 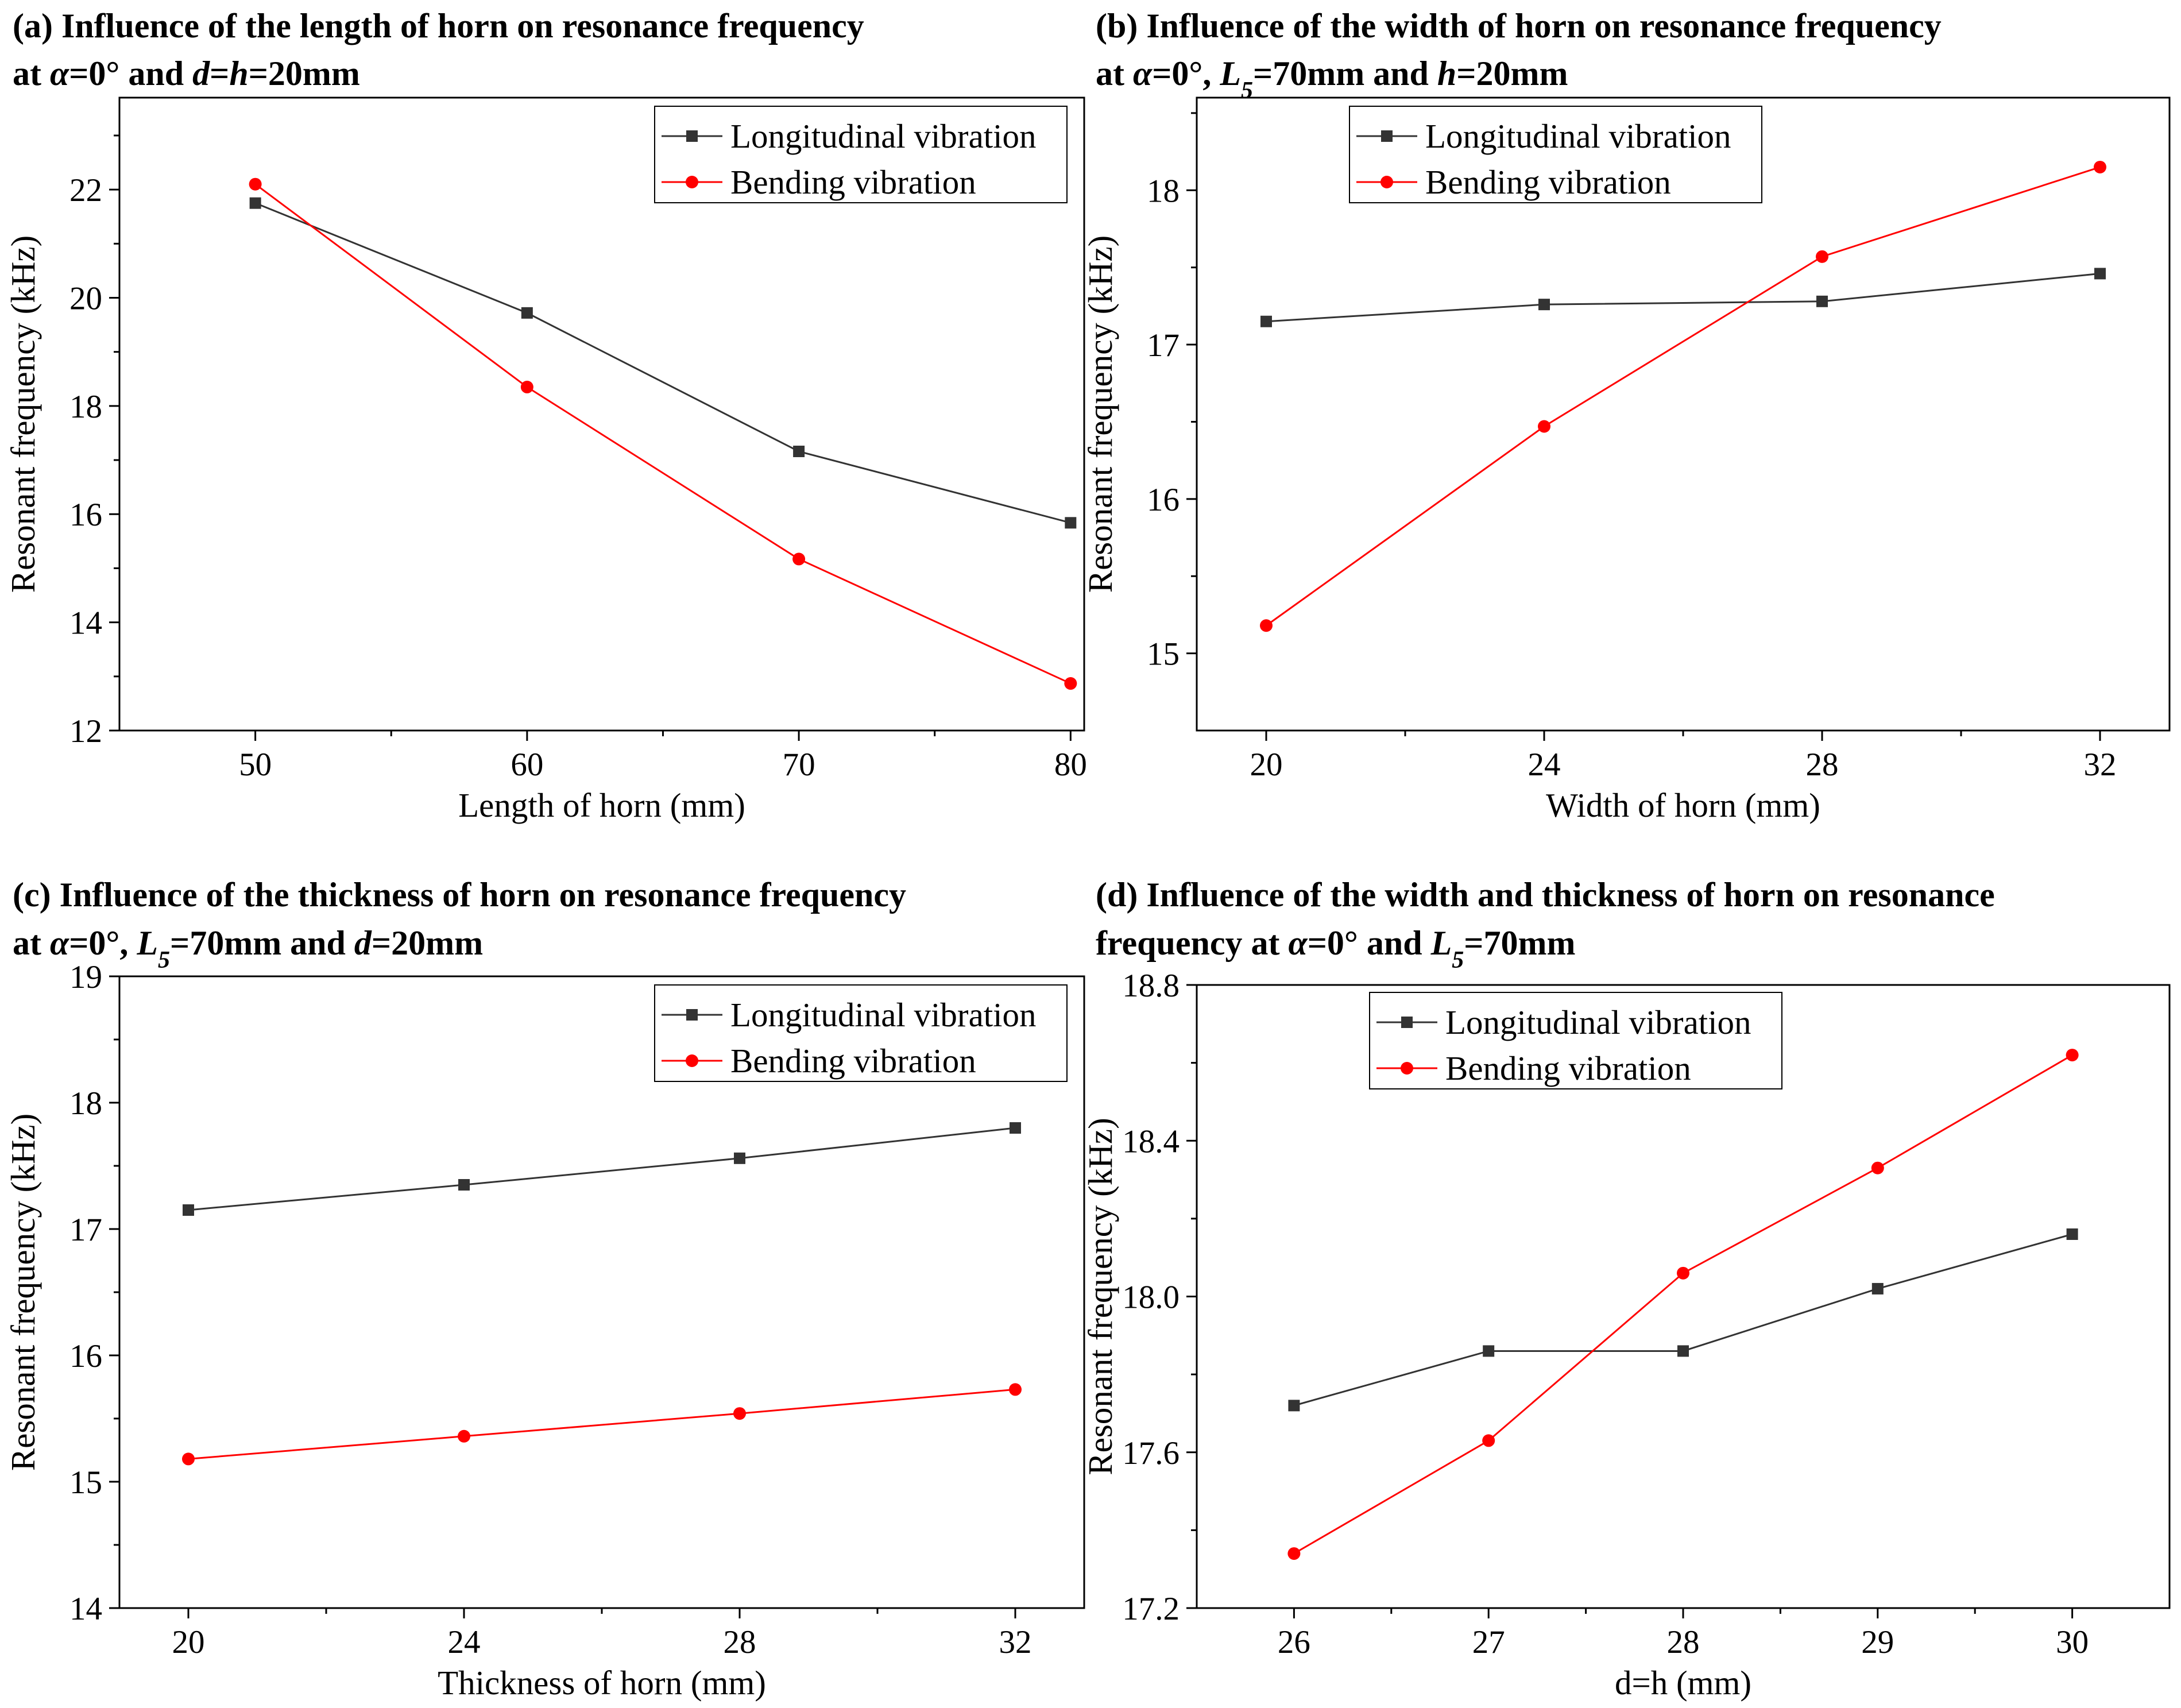 What do you see at coordinates (1683, 805) in the screenshot?
I see `x-axis-label: Width of horn (mm)` at bounding box center [1683, 805].